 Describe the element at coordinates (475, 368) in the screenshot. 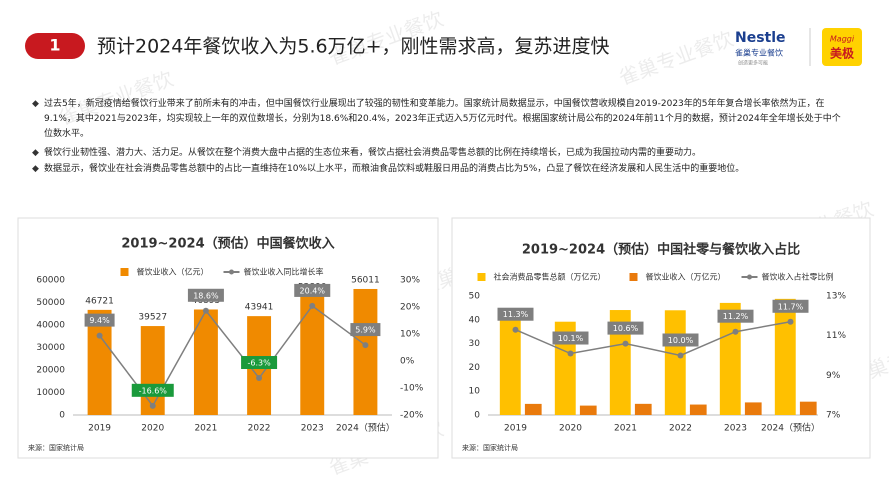

I see `y-tick-label: 20` at that location.